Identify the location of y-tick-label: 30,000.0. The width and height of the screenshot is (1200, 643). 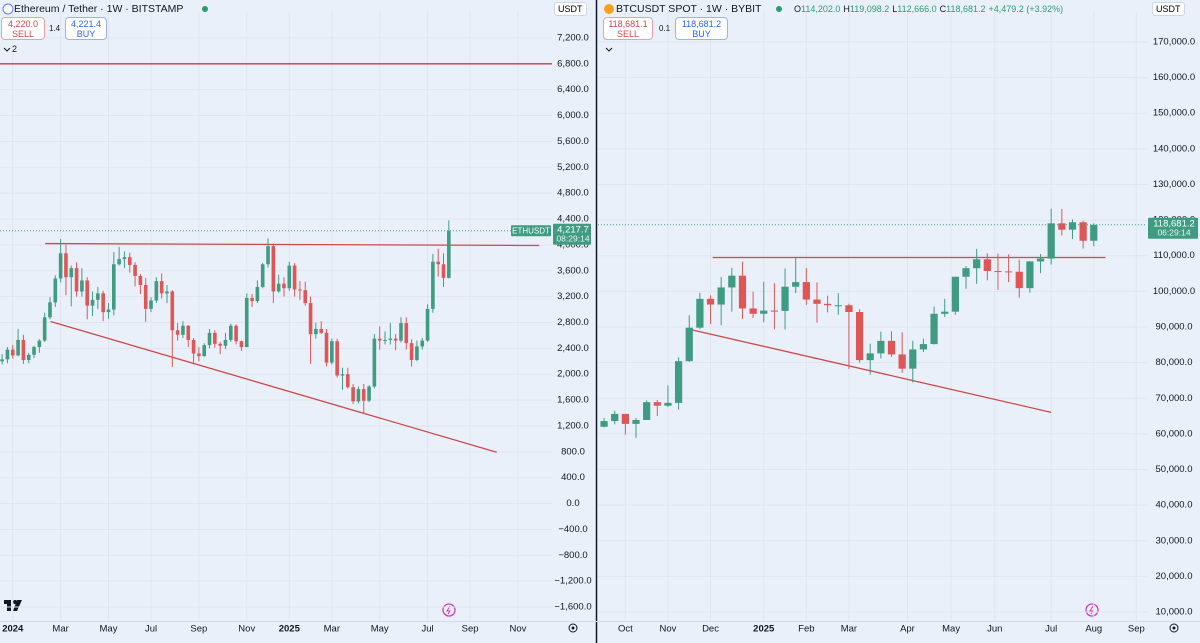
(1174, 540).